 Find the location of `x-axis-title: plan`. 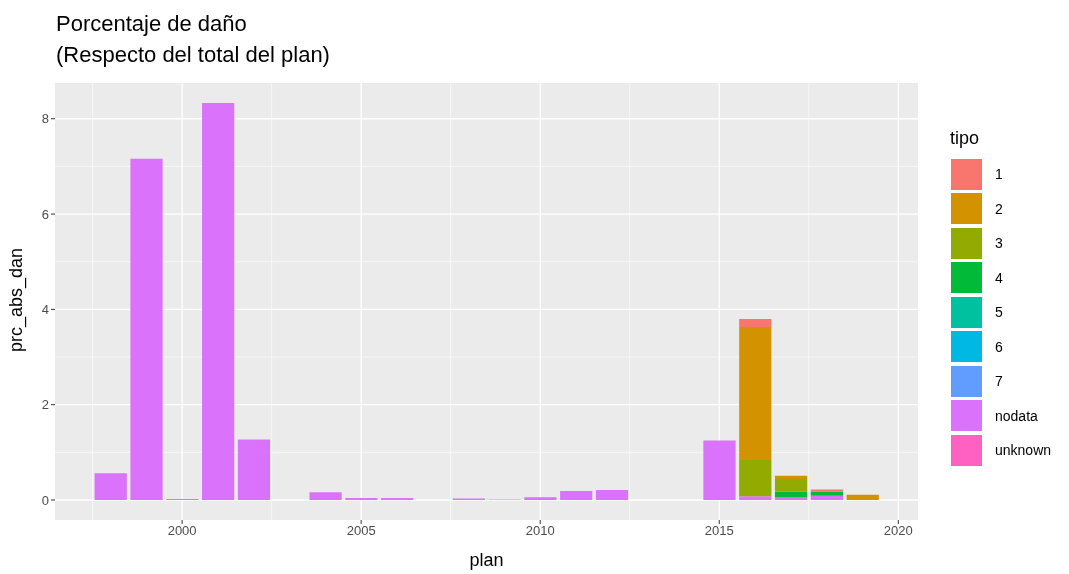

x-axis-title: plan is located at coordinates (486, 560).